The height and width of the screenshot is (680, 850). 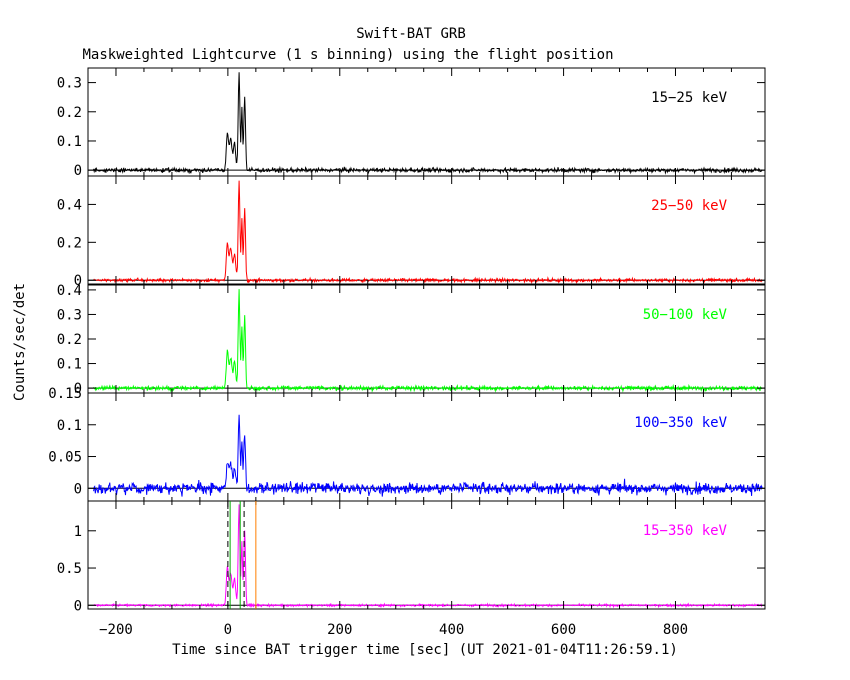 I want to click on y-tick-label: 0.15, so click(x=65, y=394).